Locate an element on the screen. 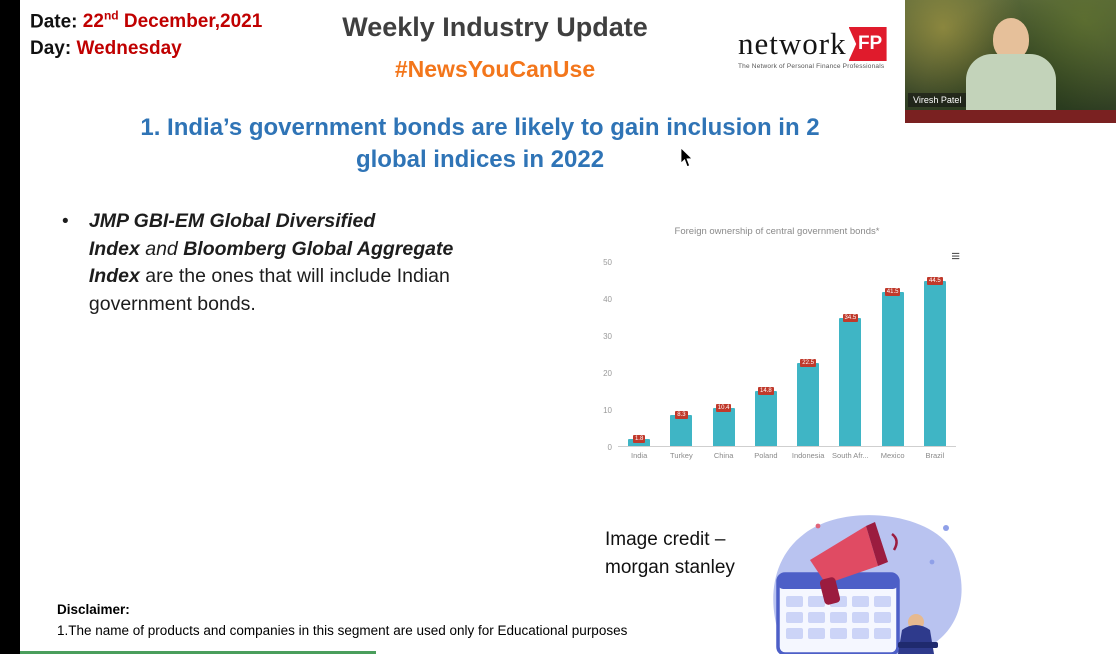 This screenshot has width=1116, height=654. bar-group-brazil: 44.5 Brazil is located at coordinates (935, 368).